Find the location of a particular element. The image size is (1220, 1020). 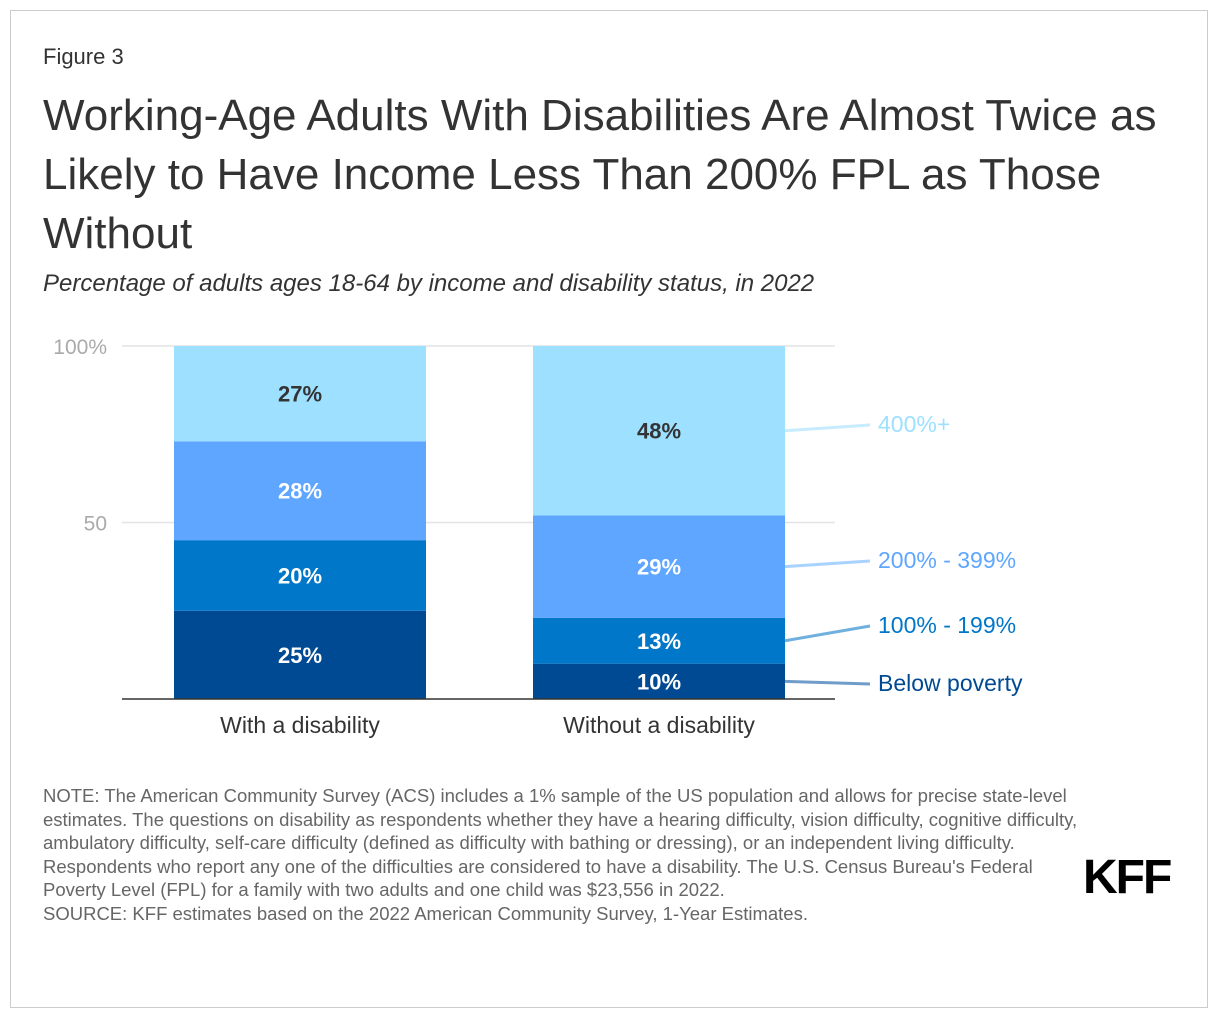

data-label: 25% is located at coordinates (300, 655).